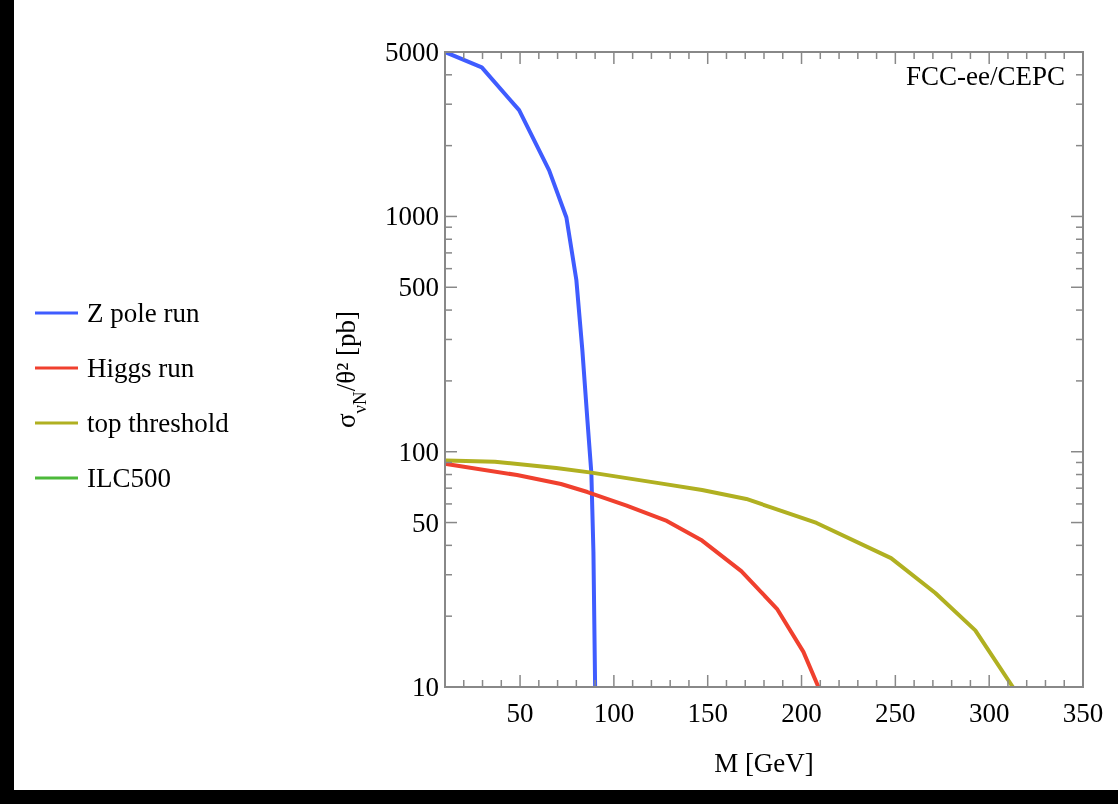 The image size is (1118, 804). What do you see at coordinates (158, 423) in the screenshot?
I see `legend-label: top threshold` at bounding box center [158, 423].